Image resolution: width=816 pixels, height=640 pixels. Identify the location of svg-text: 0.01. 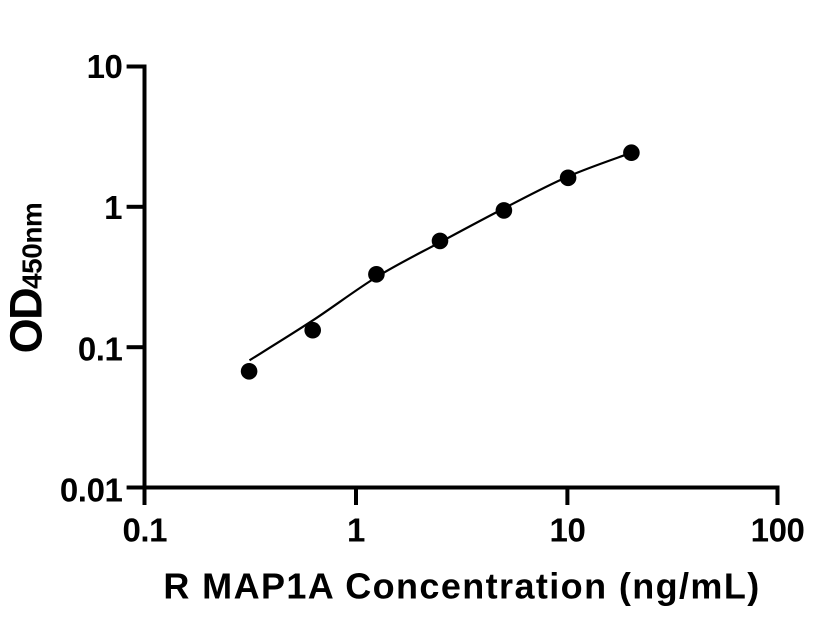
(91, 489).